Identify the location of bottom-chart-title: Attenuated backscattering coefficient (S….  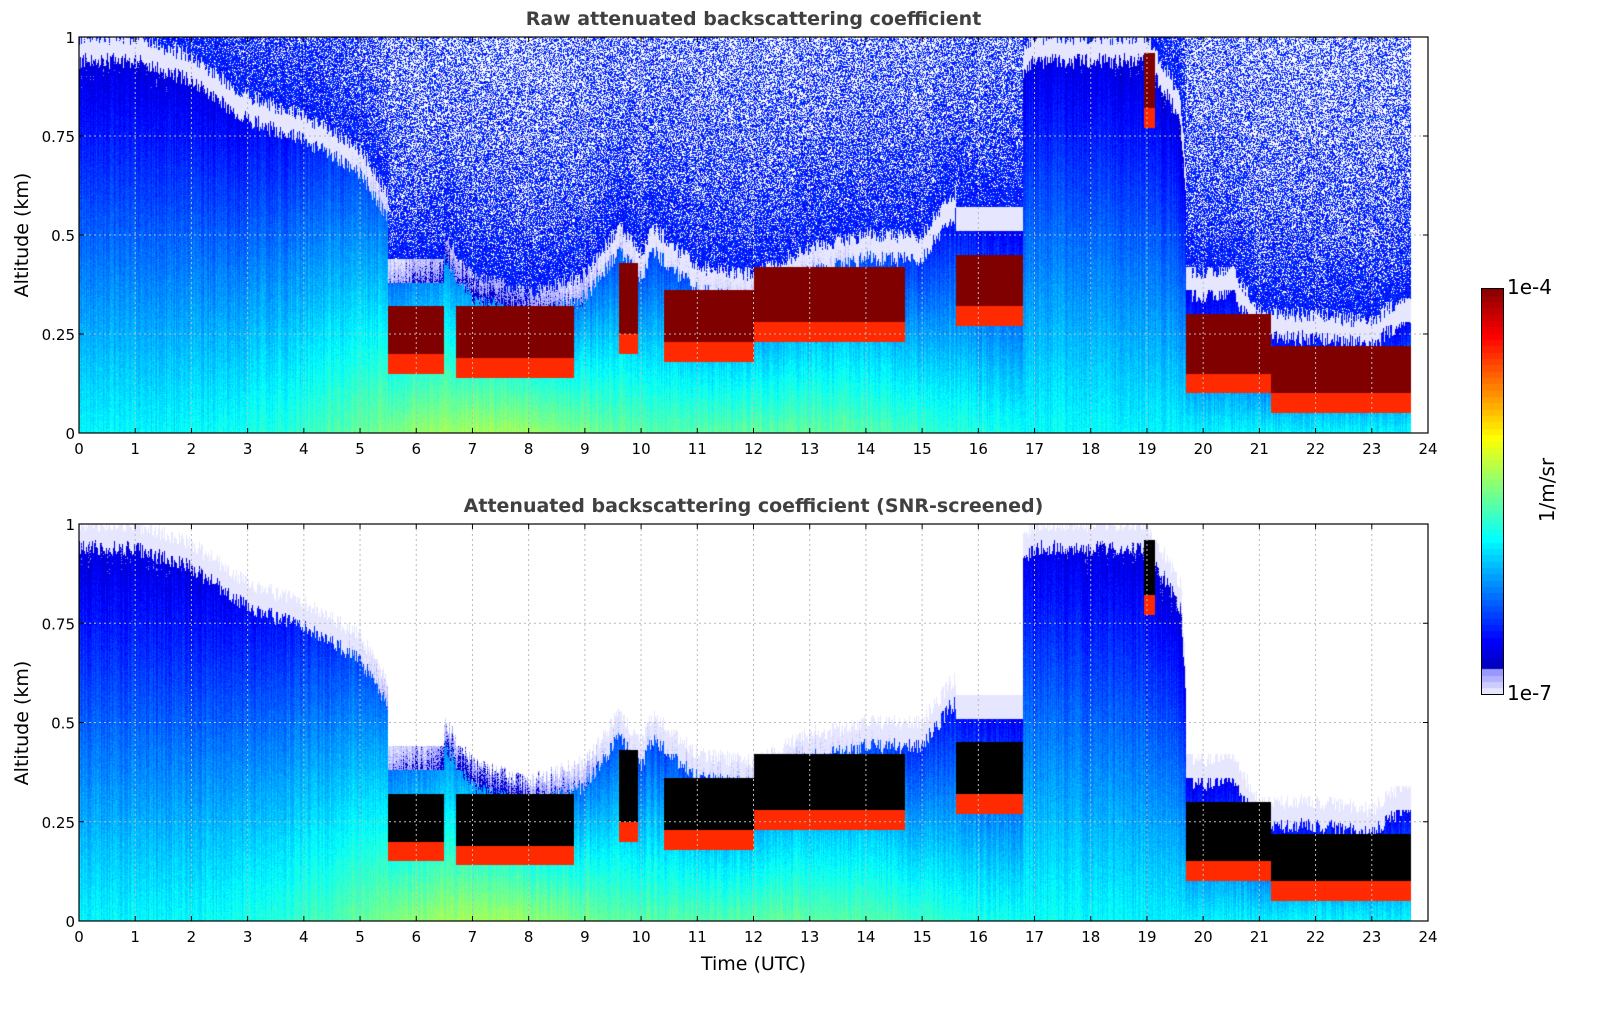
(753, 506).